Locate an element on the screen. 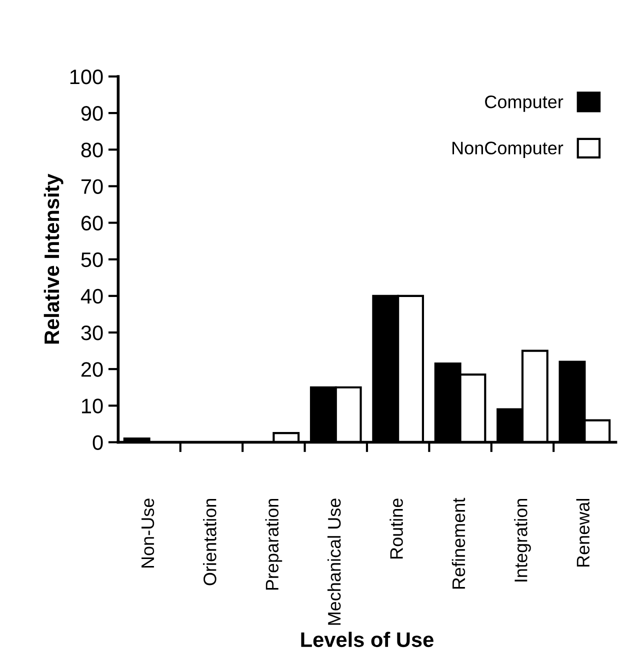 The image size is (622, 665). y-tick-label: 20 is located at coordinates (92, 369).